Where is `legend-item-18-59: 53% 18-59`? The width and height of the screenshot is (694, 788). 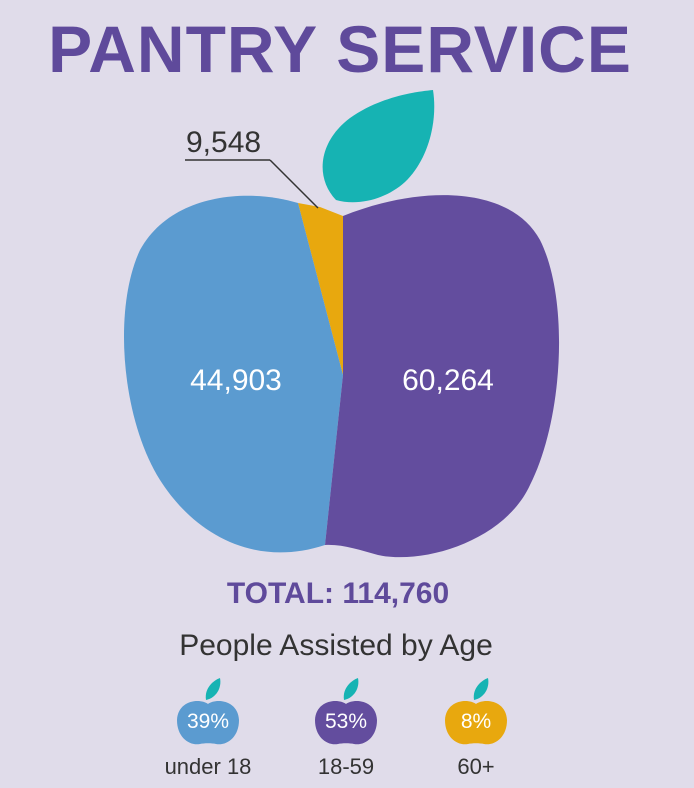
legend-item-18-59: 53% 18-59 is located at coordinates (346, 728).